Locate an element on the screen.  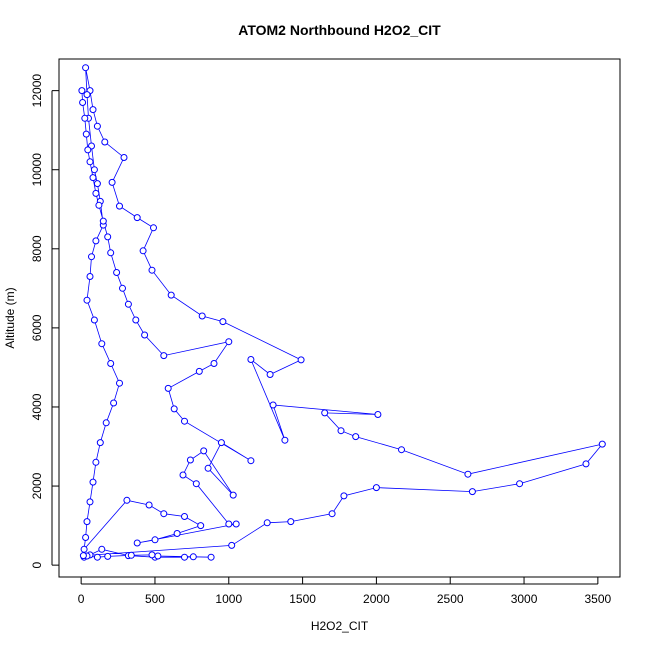
x-tick-label: 3000 is located at coordinates (524, 599).